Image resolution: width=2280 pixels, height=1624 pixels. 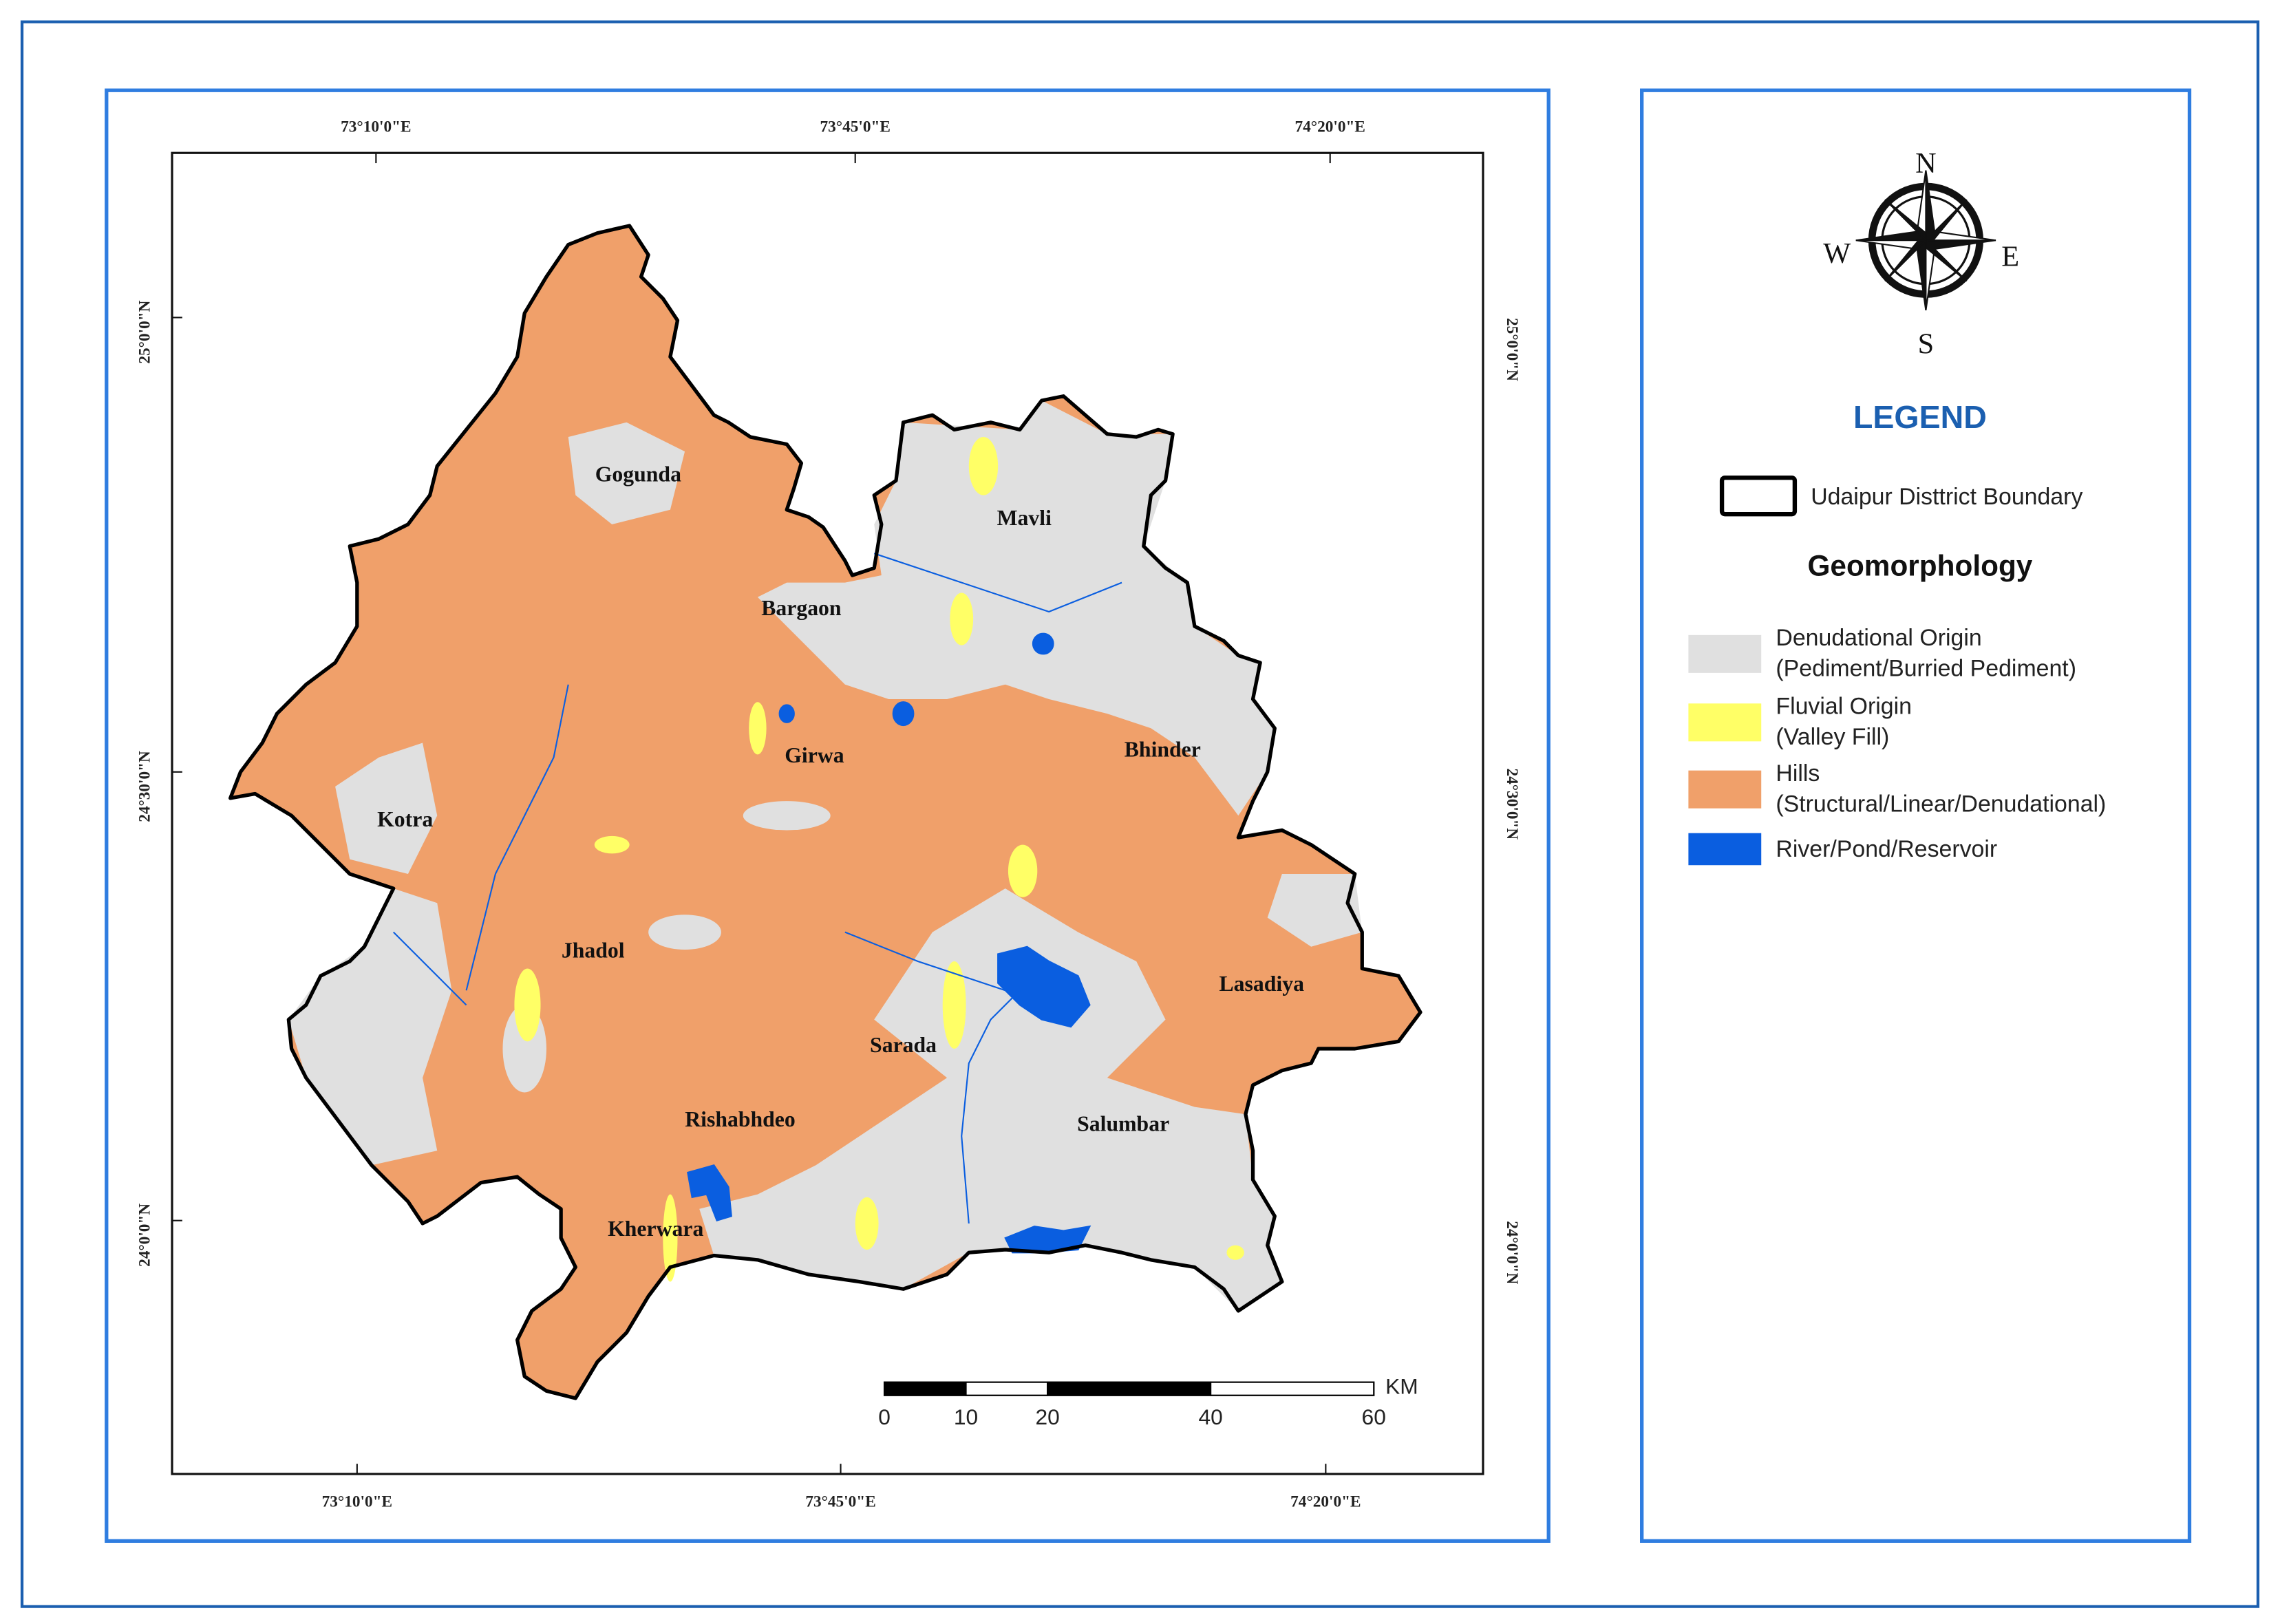 I want to click on place-label: Rishabhdeo, so click(x=740, y=1119).